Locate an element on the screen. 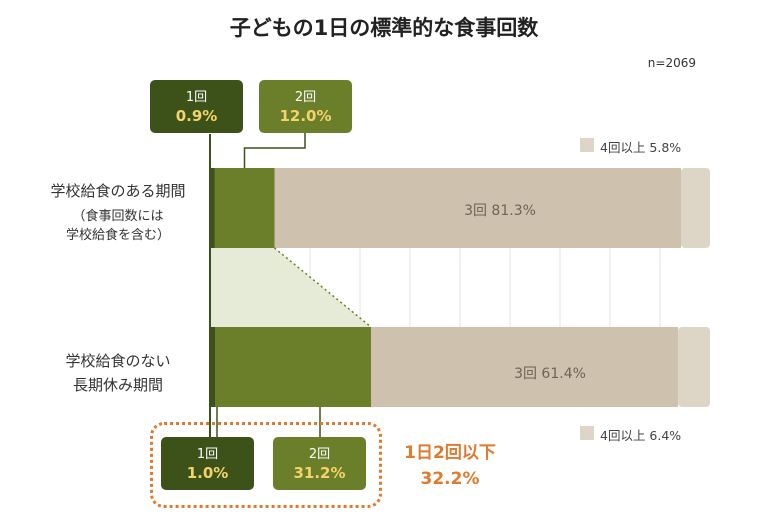  sample-size: n=2069 is located at coordinates (671, 63).